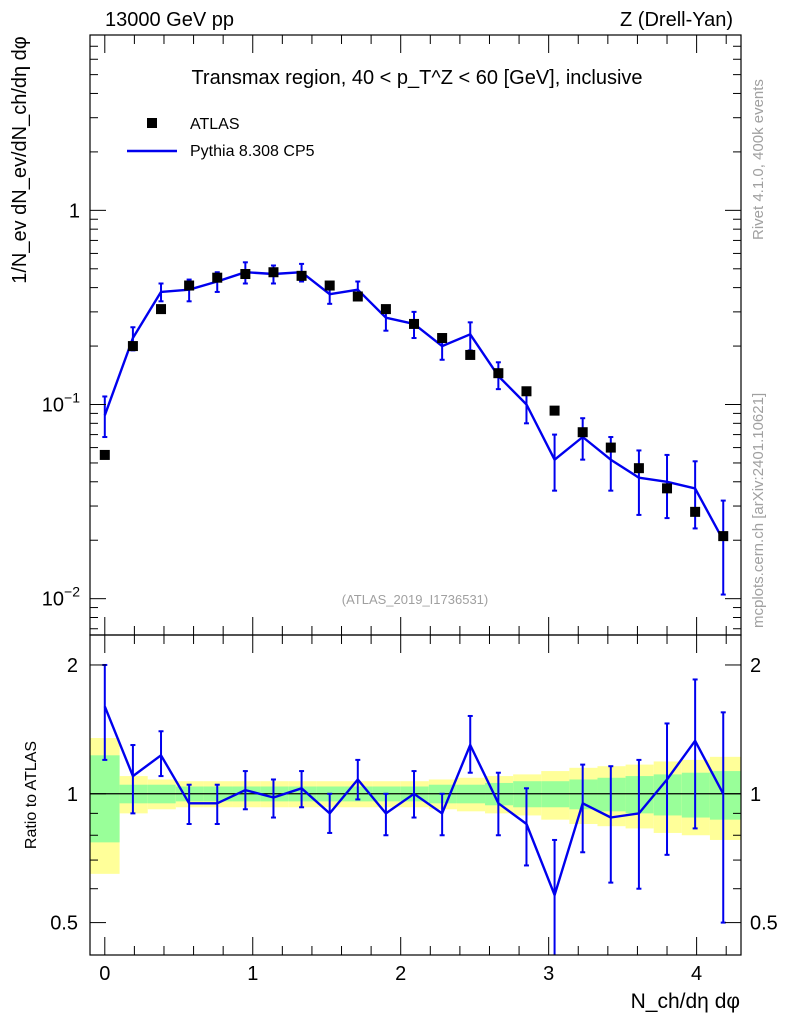 Image resolution: width=786 pixels, height=1024 pixels. Describe the element at coordinates (676, 20) in the screenshot. I see `header-right: Z (Drell-Yan)` at that location.